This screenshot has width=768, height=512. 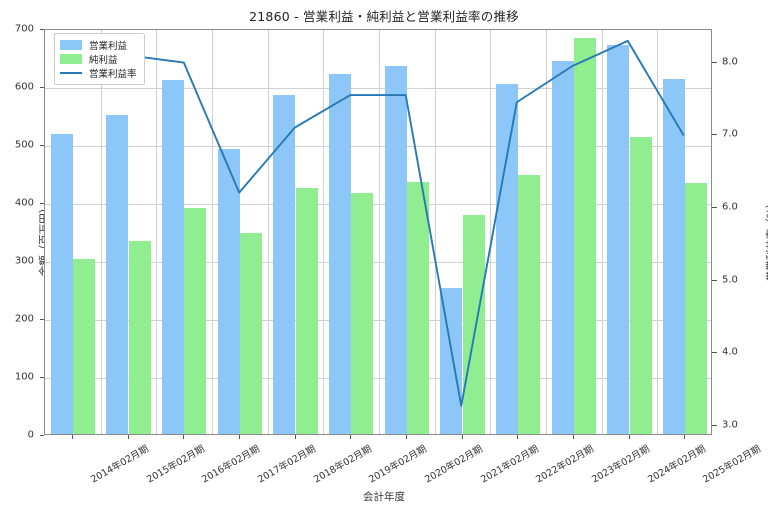 I want to click on legend-item: 営業利益率, so click(x=98, y=73).